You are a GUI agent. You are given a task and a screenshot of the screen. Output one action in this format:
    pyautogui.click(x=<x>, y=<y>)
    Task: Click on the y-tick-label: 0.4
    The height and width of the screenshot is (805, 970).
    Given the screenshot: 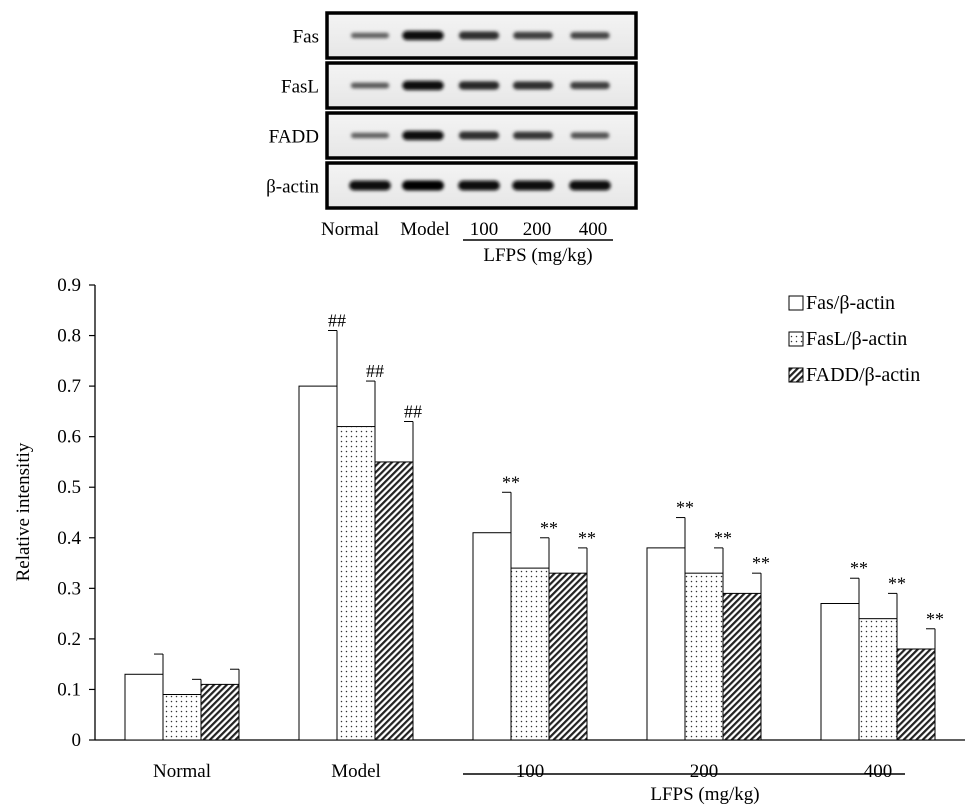 What is the action you would take?
    pyautogui.click(x=69, y=538)
    